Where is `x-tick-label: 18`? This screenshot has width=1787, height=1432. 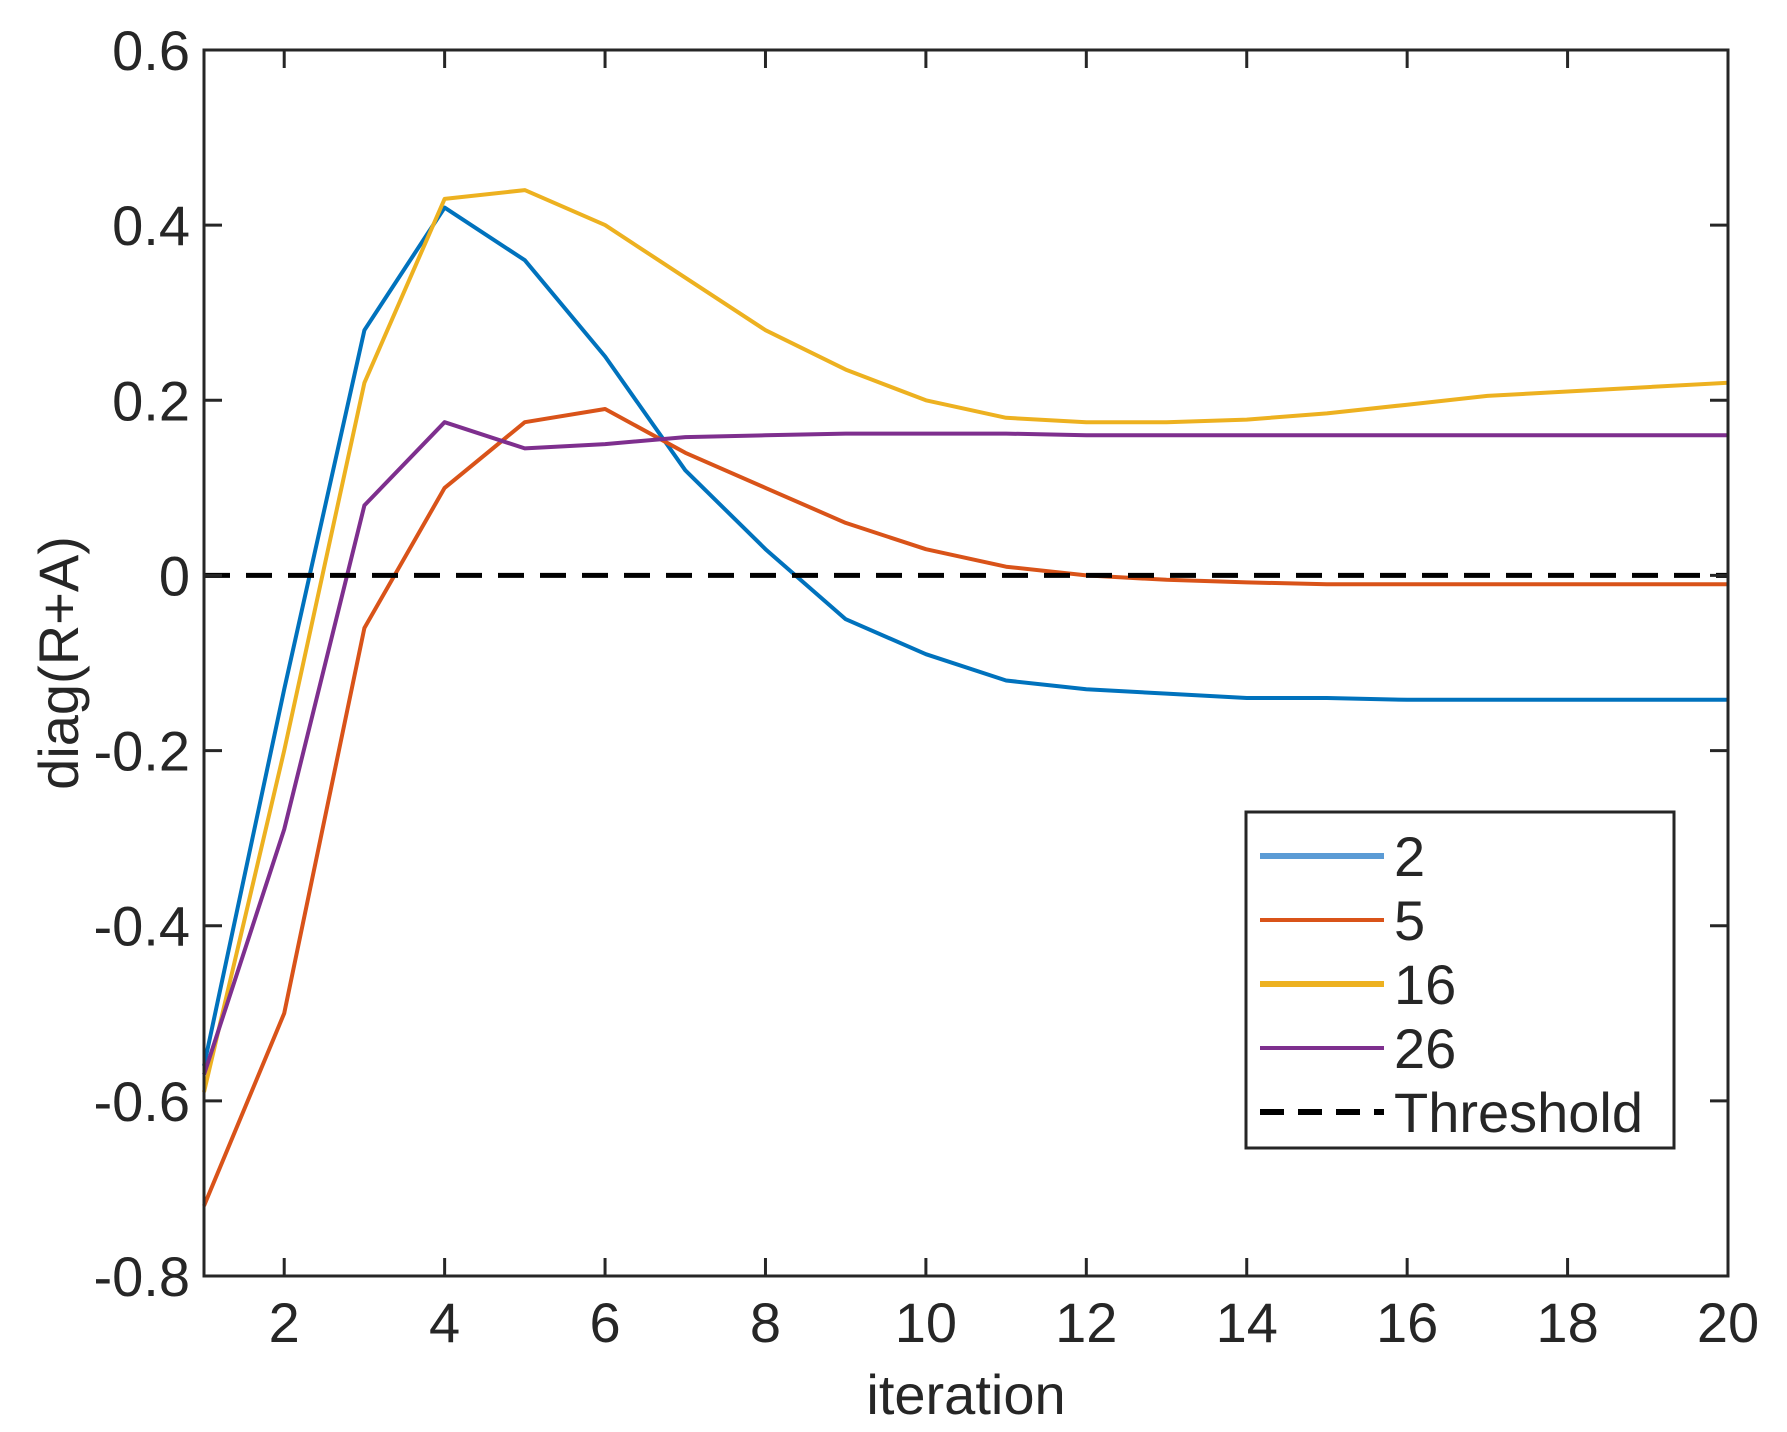 x-tick-label: 18 is located at coordinates (1567, 1322).